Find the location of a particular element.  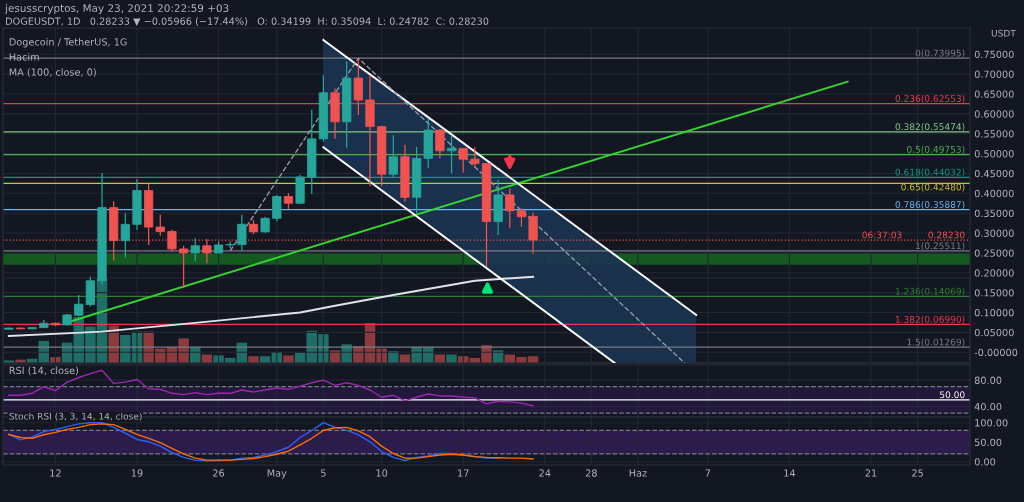

x-tick-label: 14 is located at coordinates (790, 473).